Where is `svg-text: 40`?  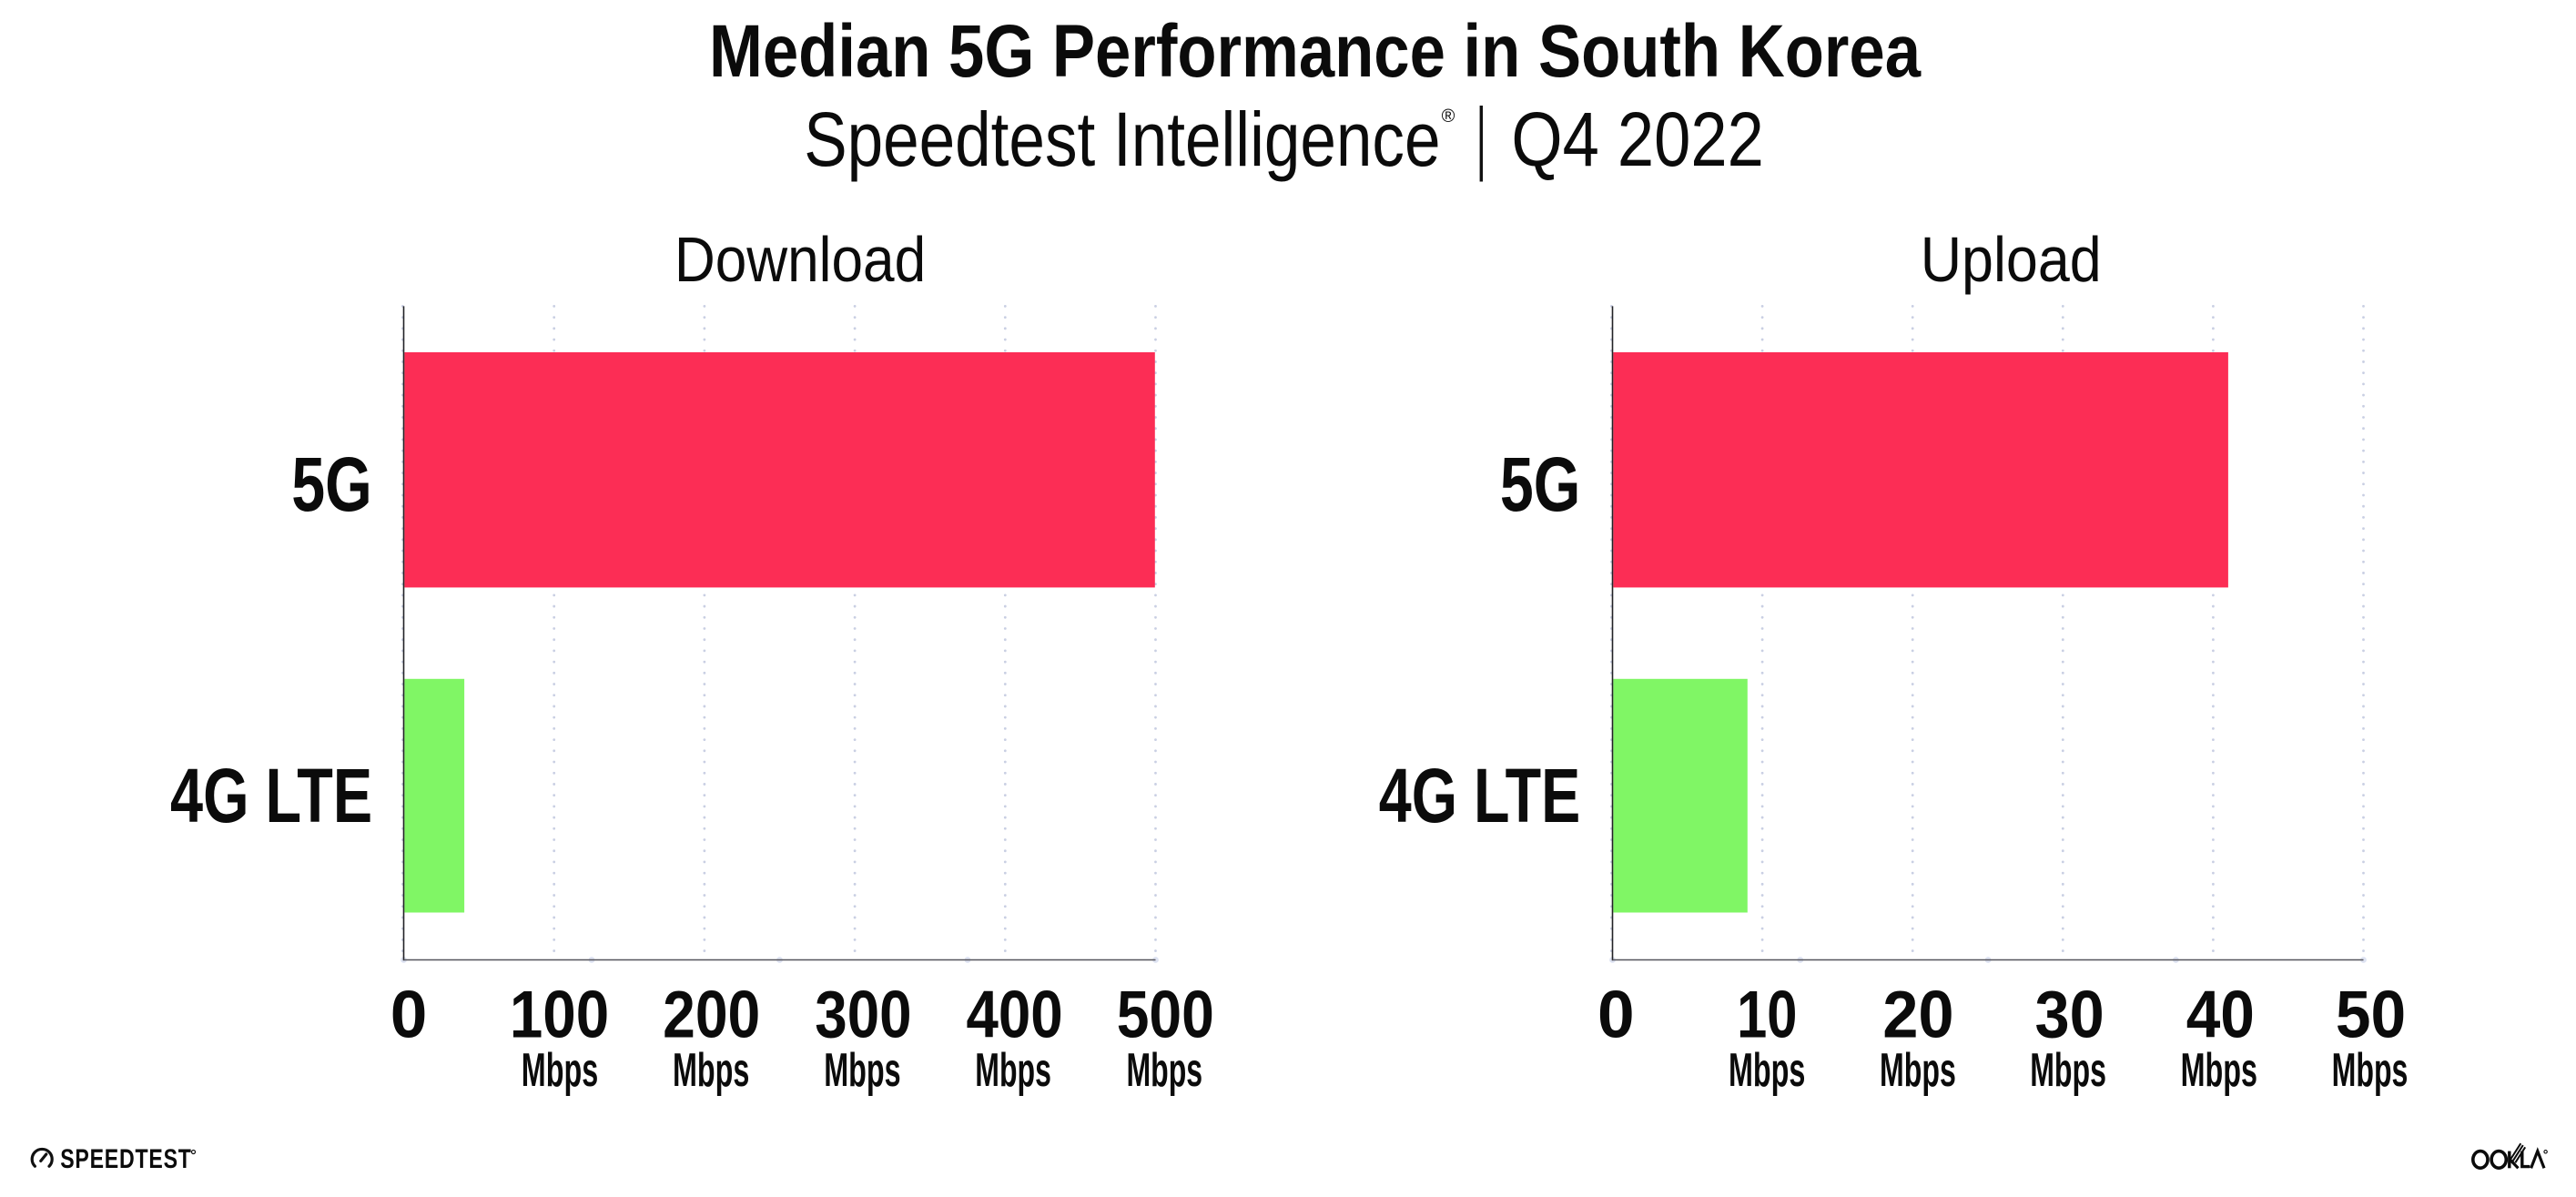 svg-text: 40 is located at coordinates (2220, 1015).